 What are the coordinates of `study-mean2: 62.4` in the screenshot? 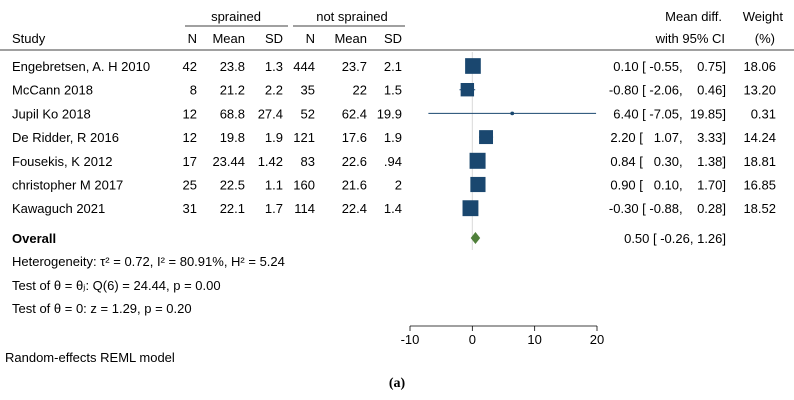 It's located at (354, 113).